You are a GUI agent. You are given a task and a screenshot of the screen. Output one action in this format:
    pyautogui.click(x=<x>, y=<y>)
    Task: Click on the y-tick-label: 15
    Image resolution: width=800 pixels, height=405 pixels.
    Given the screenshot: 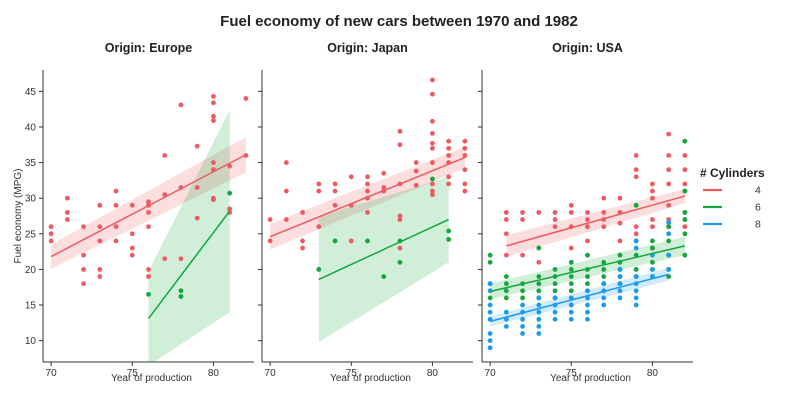 What is the action you would take?
    pyautogui.click(x=31, y=306)
    